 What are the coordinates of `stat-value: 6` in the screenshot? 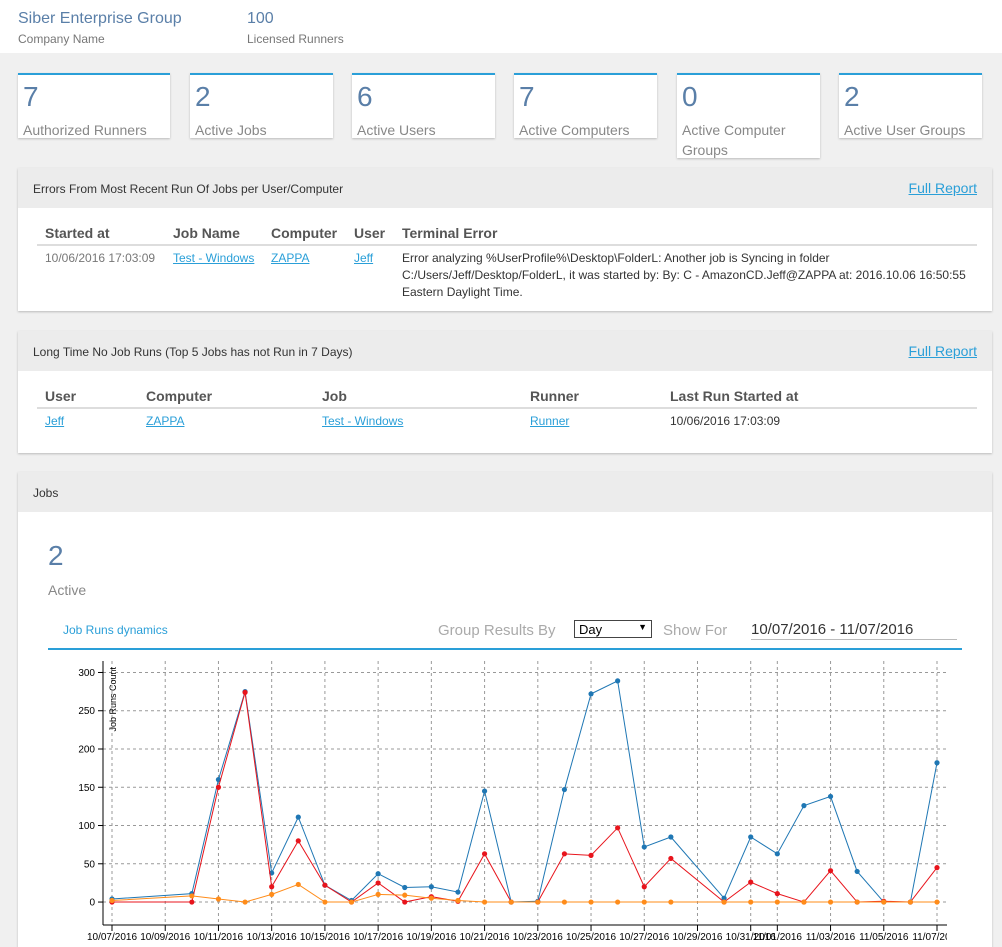 It's located at (365, 97).